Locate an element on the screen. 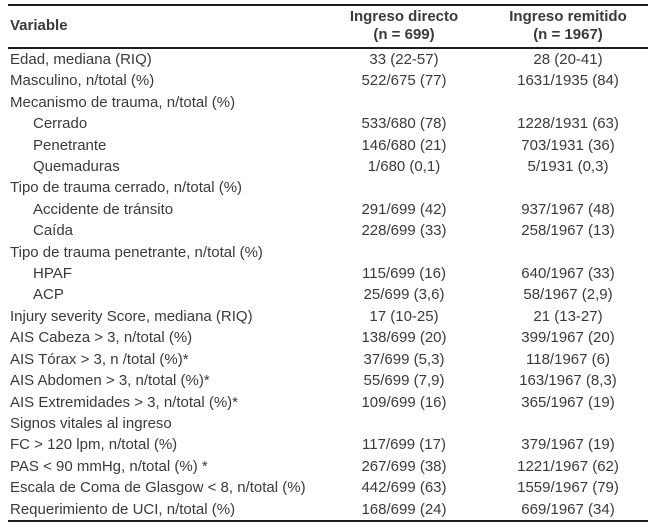 Image resolution: width=652 pixels, height=527 pixels. direct-value-cell: 533/680 (78) is located at coordinates (404, 124).